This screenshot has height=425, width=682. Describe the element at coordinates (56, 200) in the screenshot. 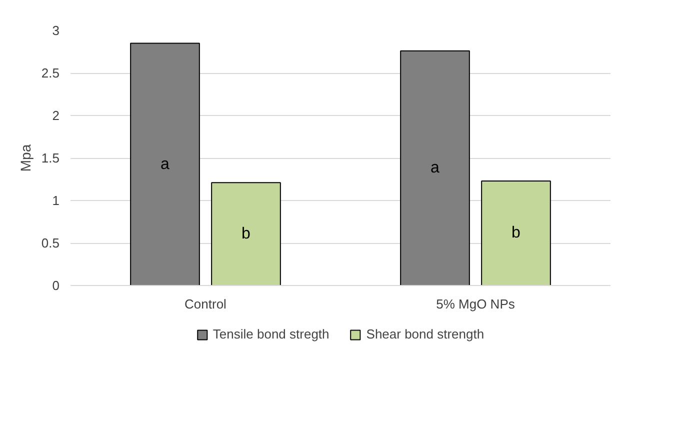

I see `y-tick-label: 1` at that location.